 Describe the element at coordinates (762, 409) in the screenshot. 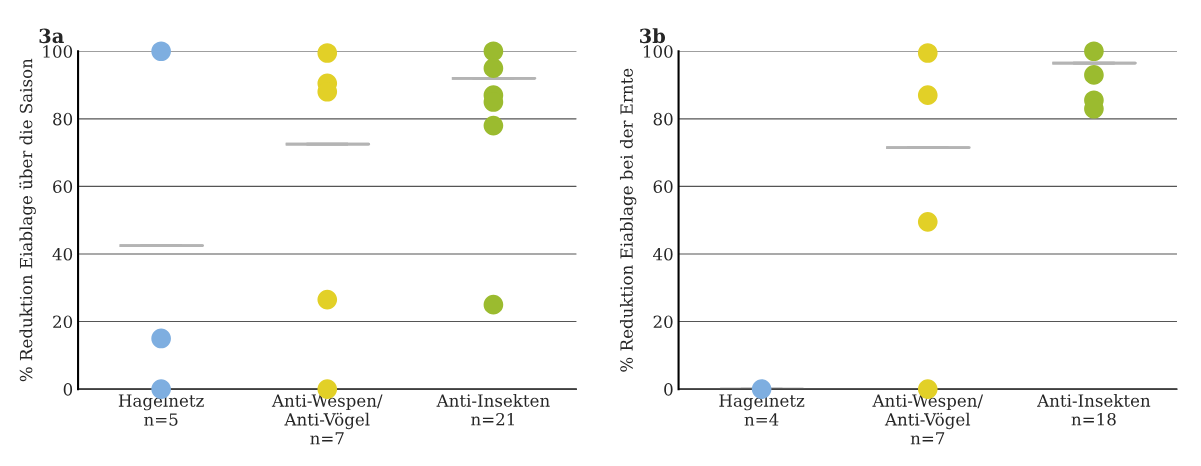

I see `x-tick-label: Hagelnetz n=4` at that location.